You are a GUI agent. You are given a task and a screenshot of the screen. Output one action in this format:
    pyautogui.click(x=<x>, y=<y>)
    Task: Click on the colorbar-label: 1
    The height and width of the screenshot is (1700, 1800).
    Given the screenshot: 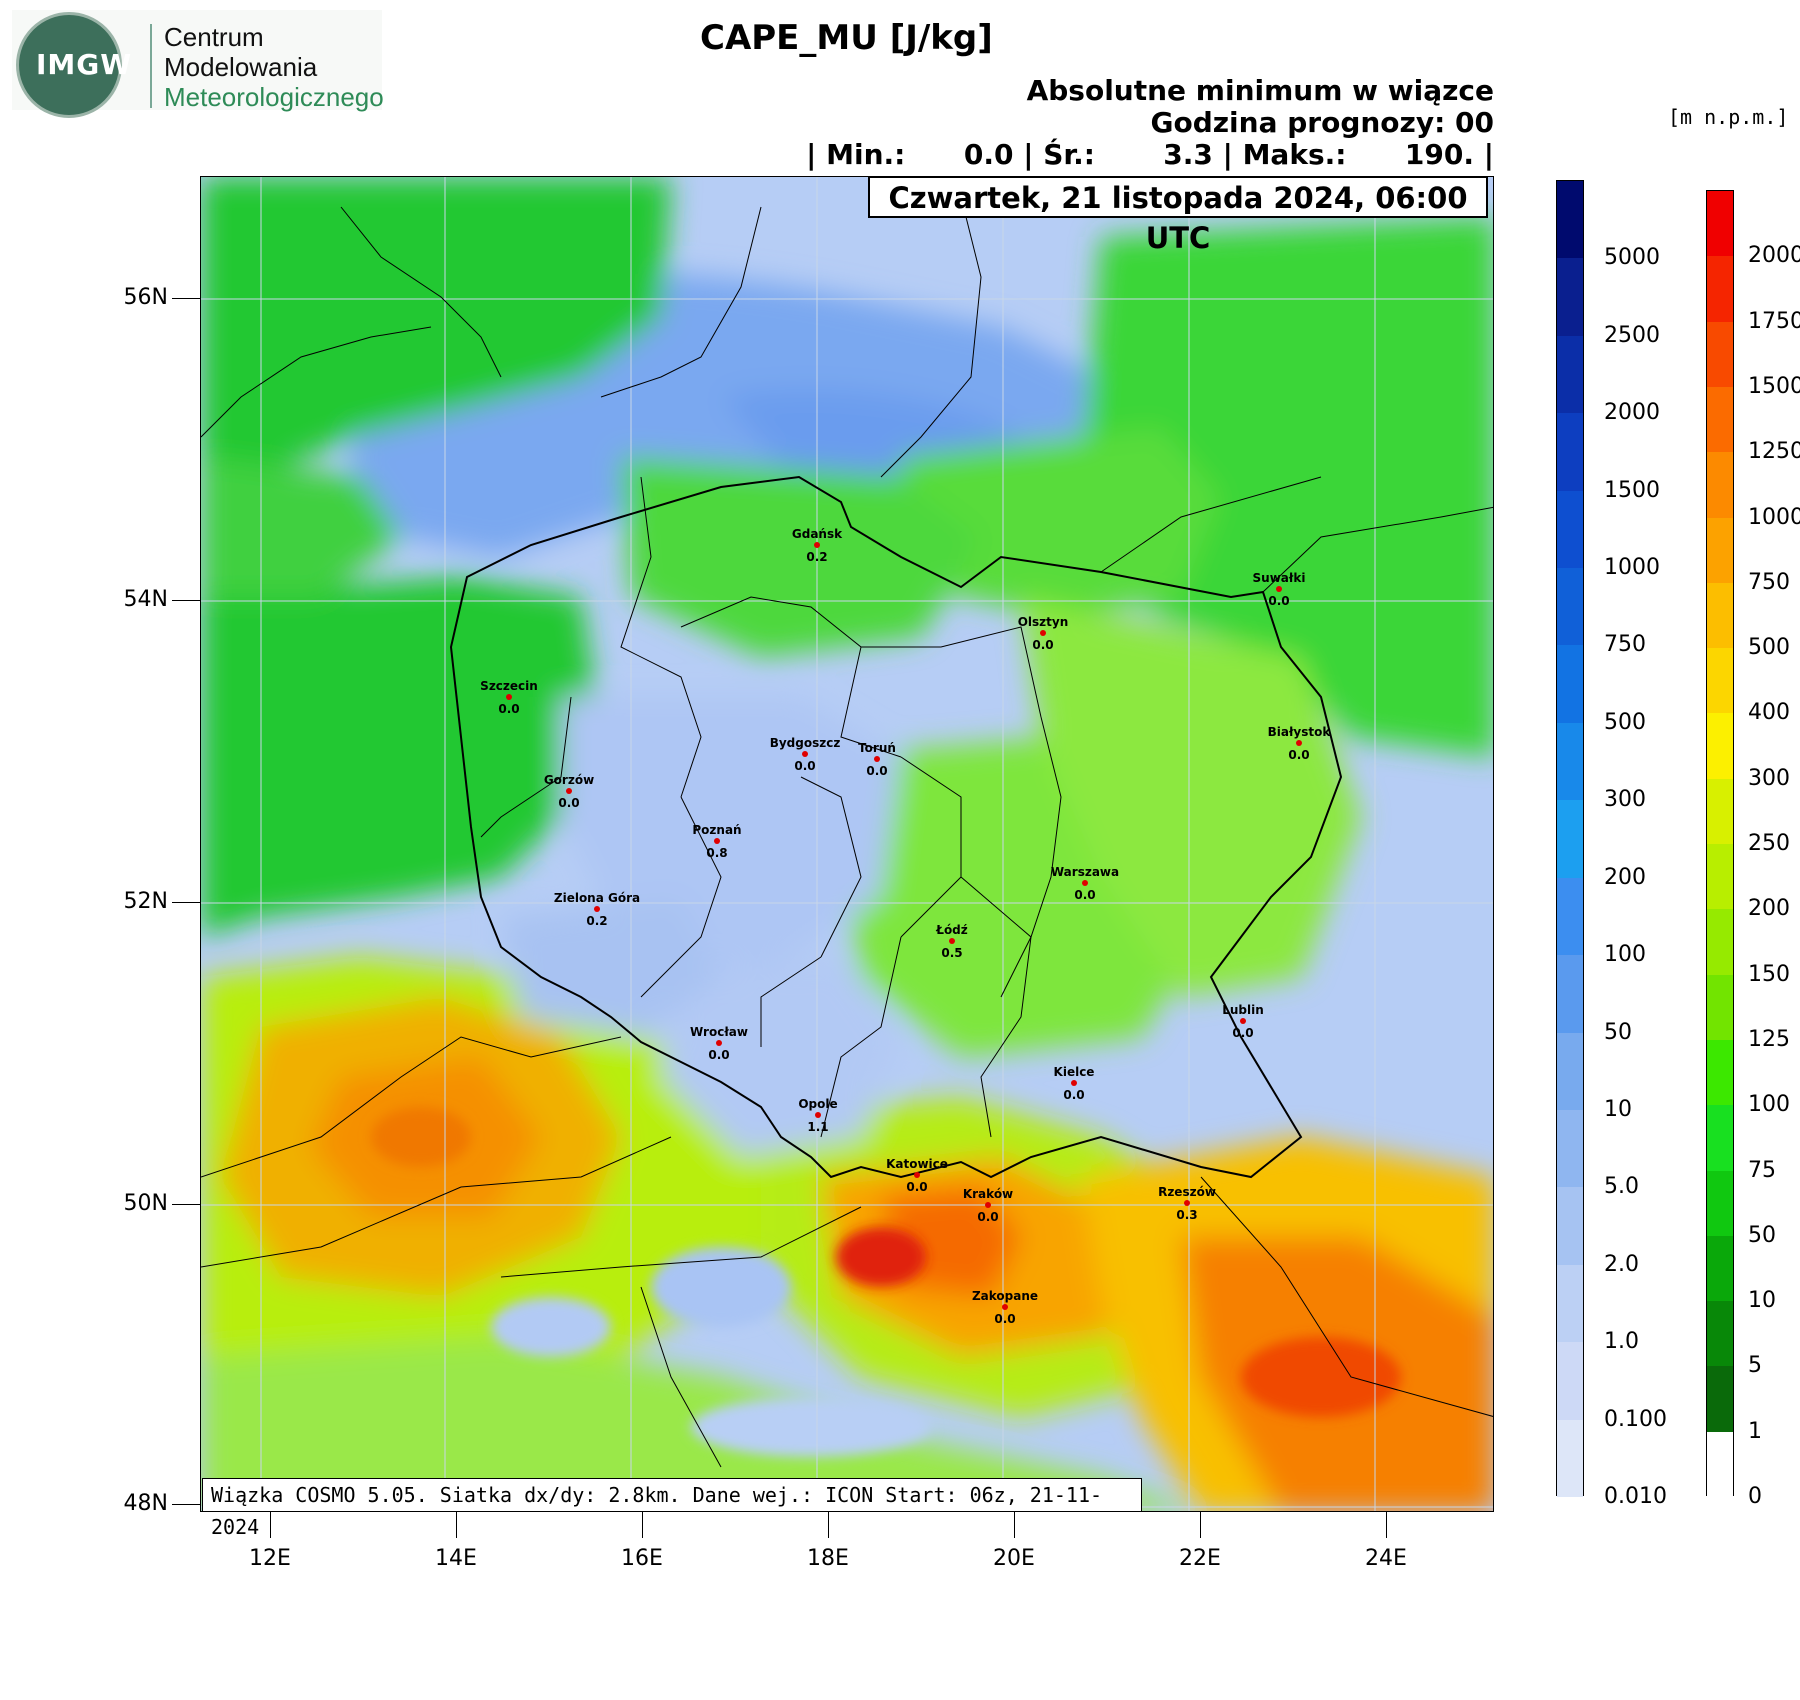 What is the action you would take?
    pyautogui.click(x=1755, y=1431)
    